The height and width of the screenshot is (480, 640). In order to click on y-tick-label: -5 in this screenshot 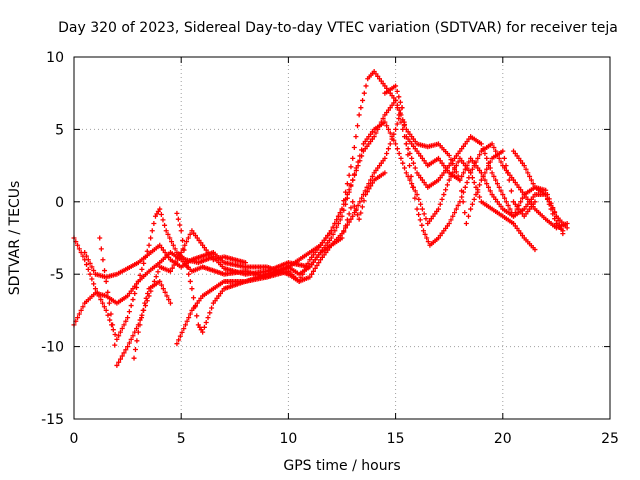, I will do `click(57, 275)`.